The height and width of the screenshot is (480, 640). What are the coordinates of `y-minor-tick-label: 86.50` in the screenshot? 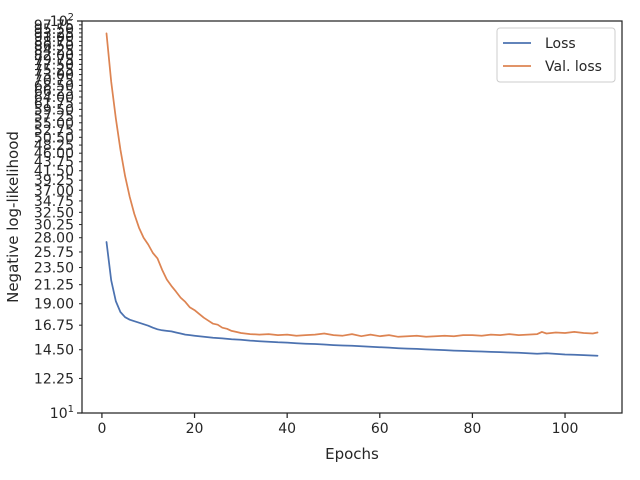 It's located at (54, 47).